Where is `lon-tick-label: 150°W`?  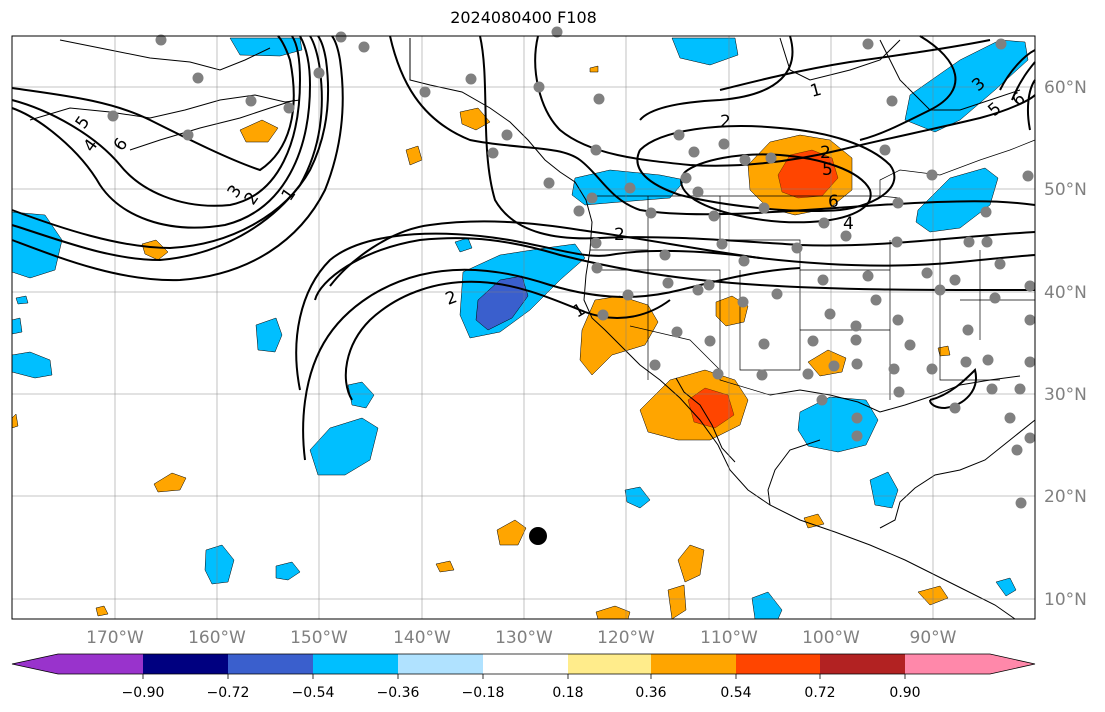 lon-tick-label: 150°W is located at coordinates (319, 638).